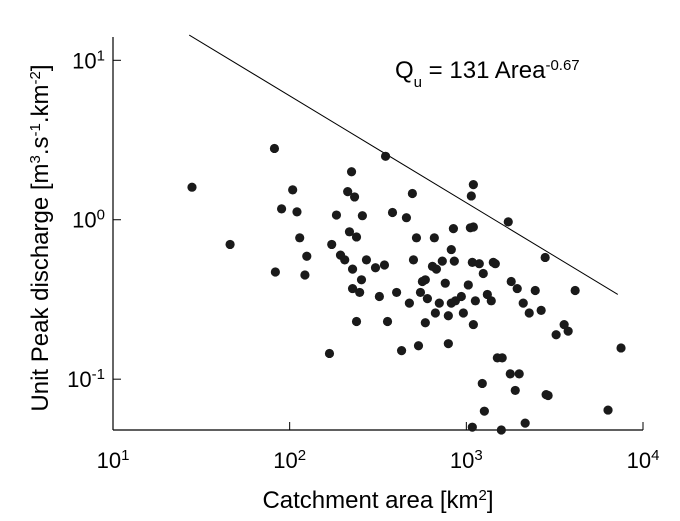 The image size is (680, 521). I want to click on y-axis-label: Unit Peak discharge [m3.s-1.km-2], so click(41, 237).